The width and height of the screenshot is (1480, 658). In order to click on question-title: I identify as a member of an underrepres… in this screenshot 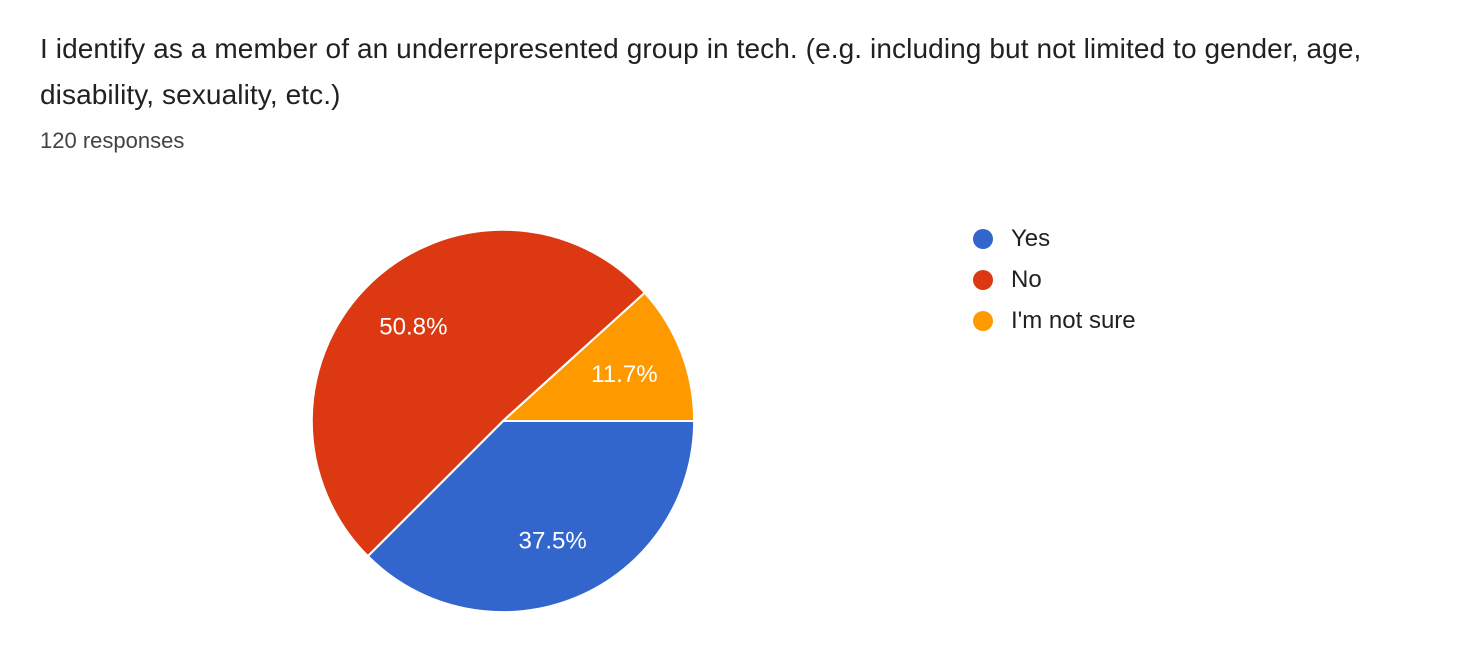, I will do `click(701, 71)`.